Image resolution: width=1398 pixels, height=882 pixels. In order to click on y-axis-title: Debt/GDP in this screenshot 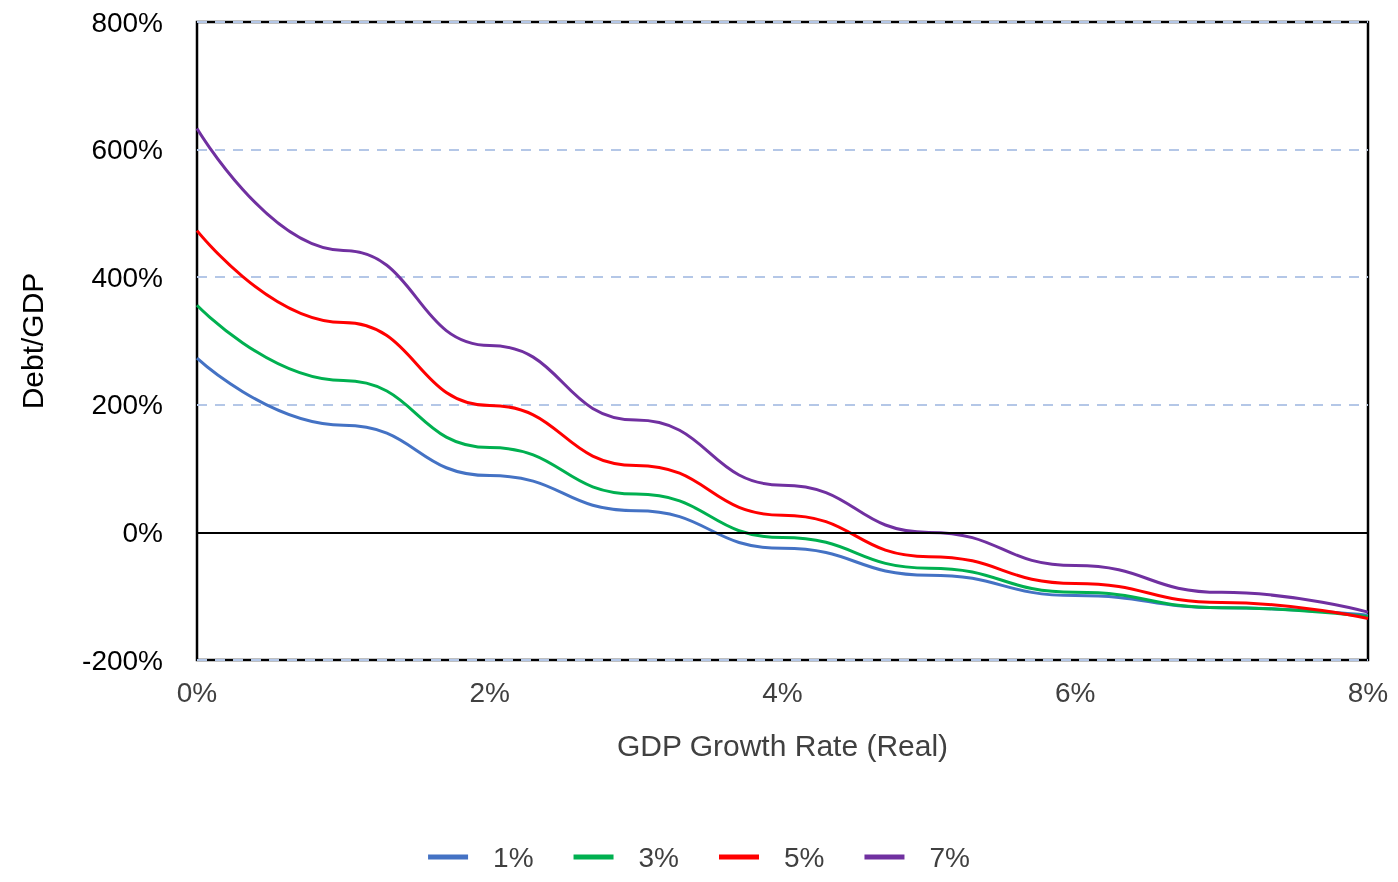, I will do `click(32, 341)`.